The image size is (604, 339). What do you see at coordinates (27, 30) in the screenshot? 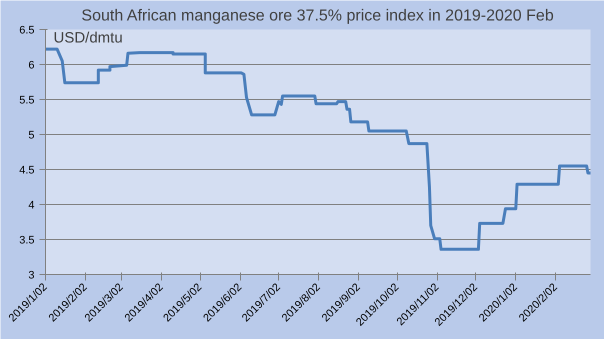
I see `y-tick-label: 6.5` at bounding box center [27, 30].